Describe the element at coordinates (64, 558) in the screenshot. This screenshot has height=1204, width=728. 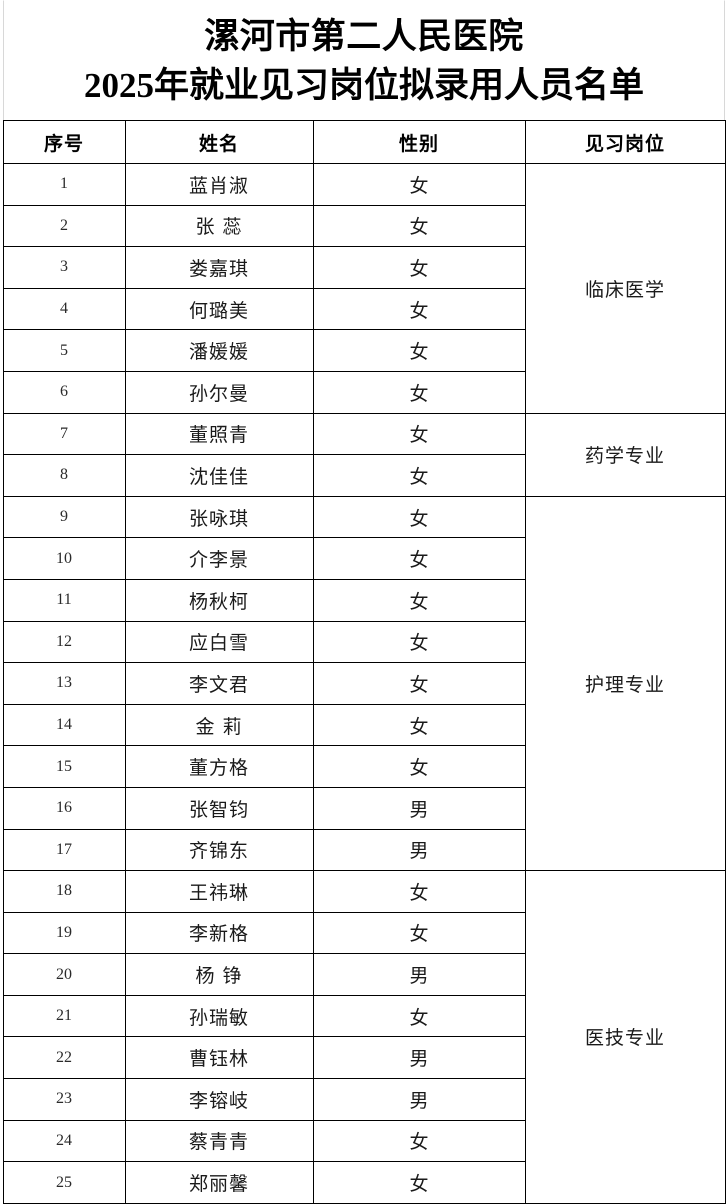
I see `cell-index: 10` at that location.